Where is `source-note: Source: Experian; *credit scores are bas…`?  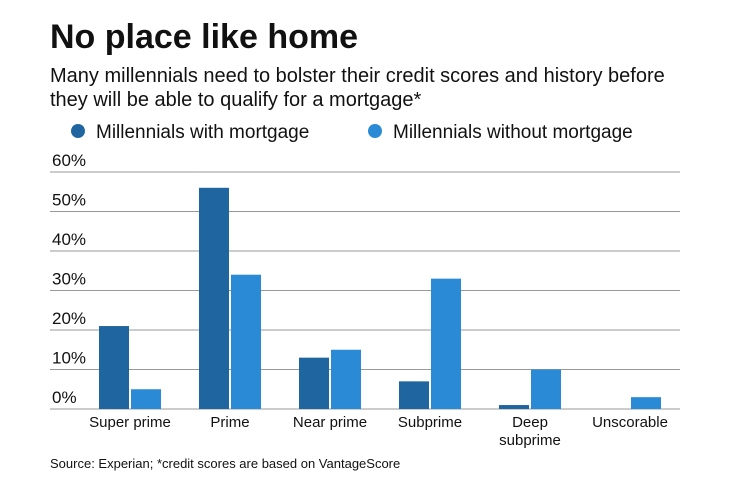 source-note: Source: Experian; *credit scores are bas… is located at coordinates (225, 463).